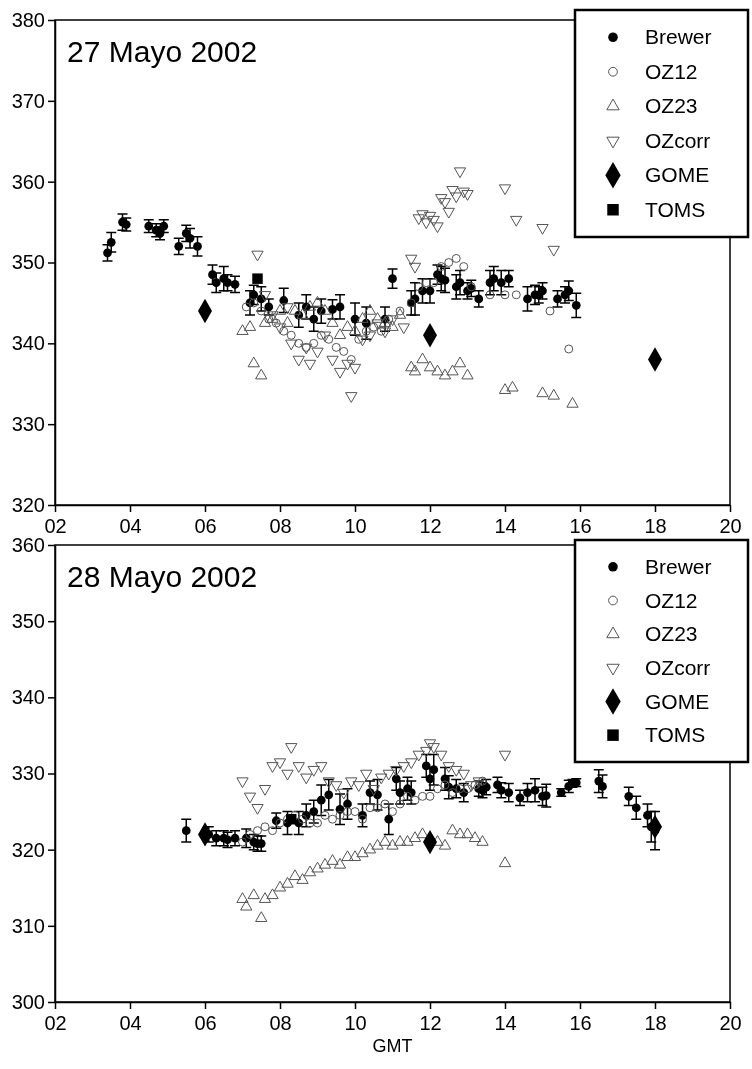 This screenshot has width=752, height=1069. I want to click on annotation: 28 Mayo 2002, so click(162, 576).